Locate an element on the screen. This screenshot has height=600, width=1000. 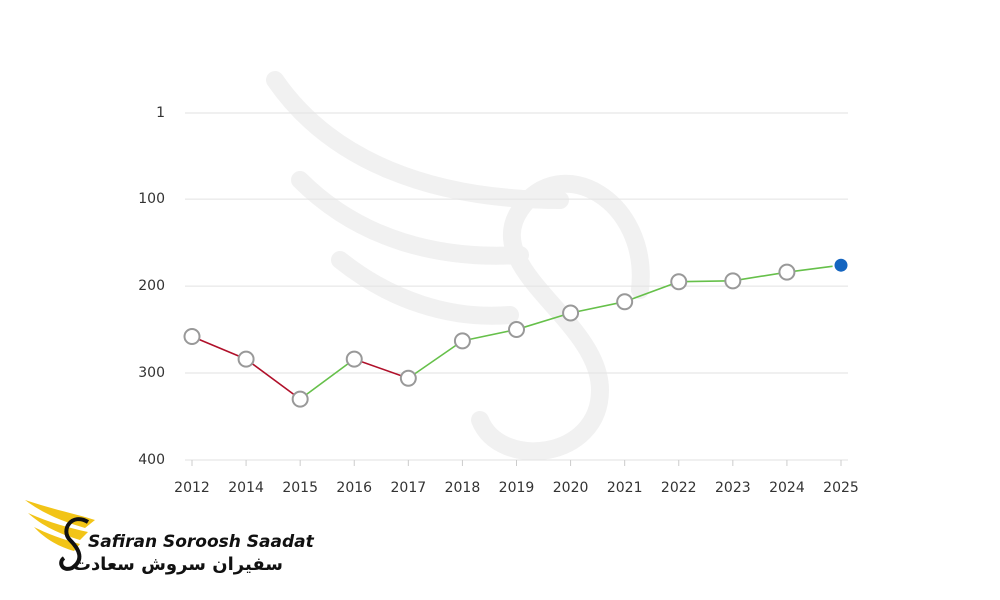
logo-name-fa: سفیران سروش سعادت is located at coordinates (178, 564).